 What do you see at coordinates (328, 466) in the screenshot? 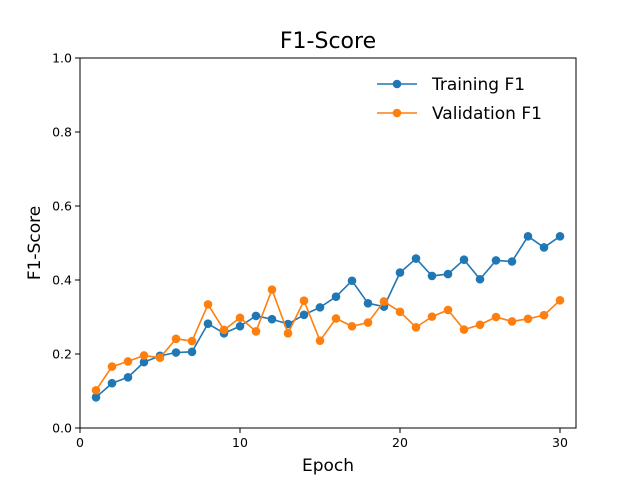
I see `x-axis-label: Epoch` at bounding box center [328, 466].